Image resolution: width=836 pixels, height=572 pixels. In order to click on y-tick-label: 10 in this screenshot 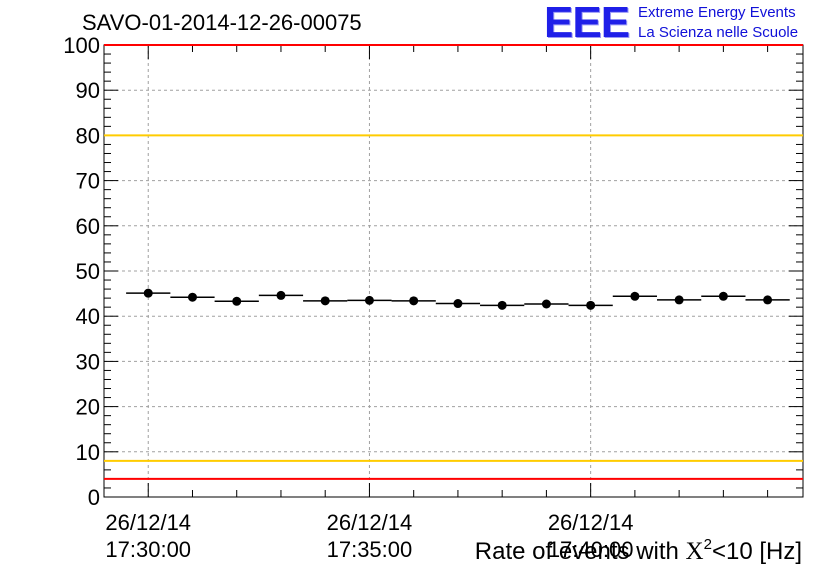, I will do `click(88, 452)`.